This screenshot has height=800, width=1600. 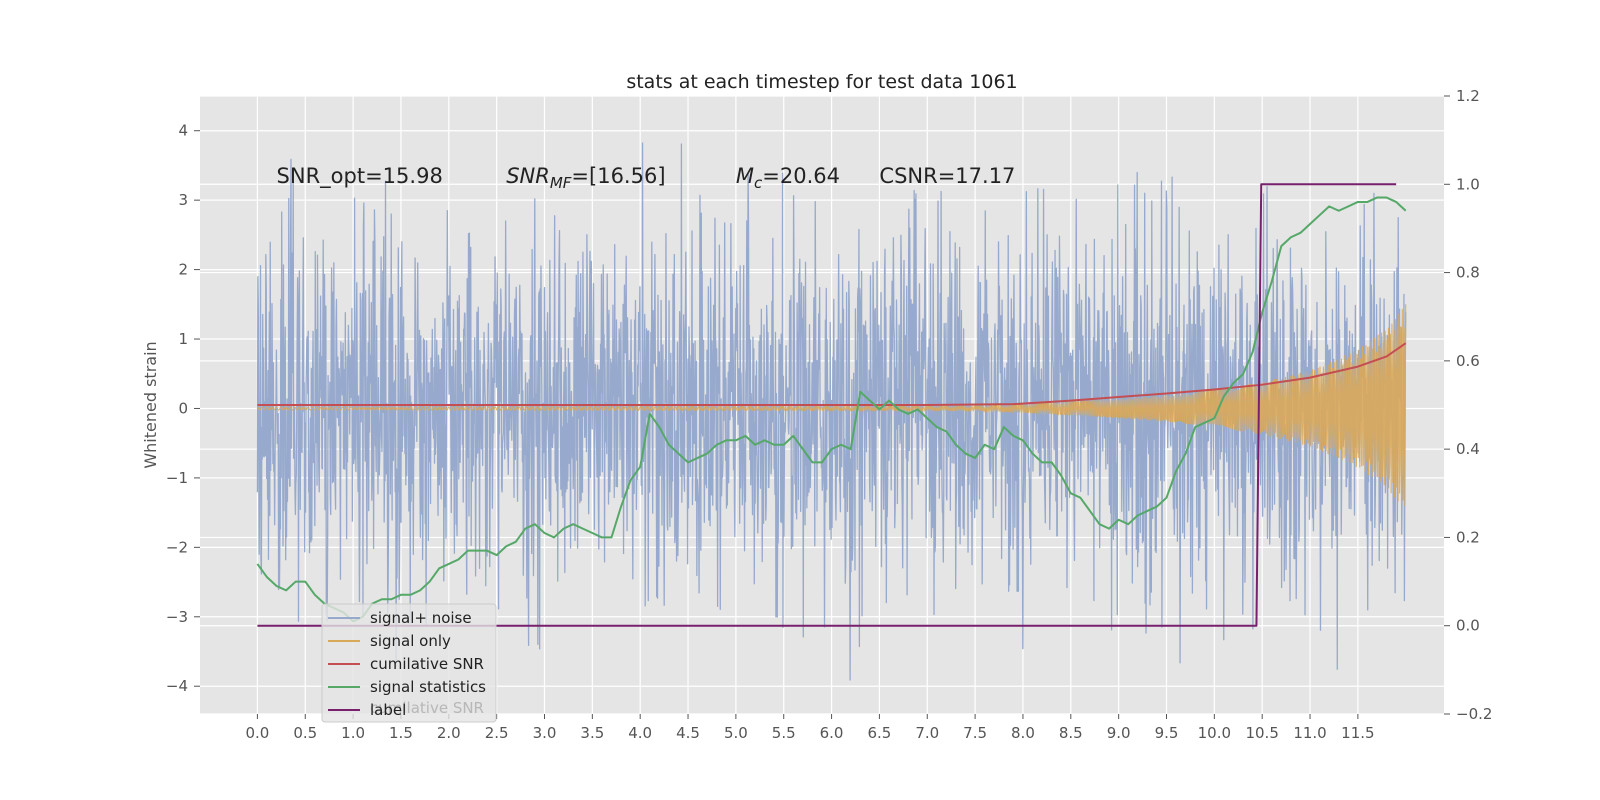 What do you see at coordinates (1468, 449) in the screenshot?
I see `y-right-tick-label: 0.4` at bounding box center [1468, 449].